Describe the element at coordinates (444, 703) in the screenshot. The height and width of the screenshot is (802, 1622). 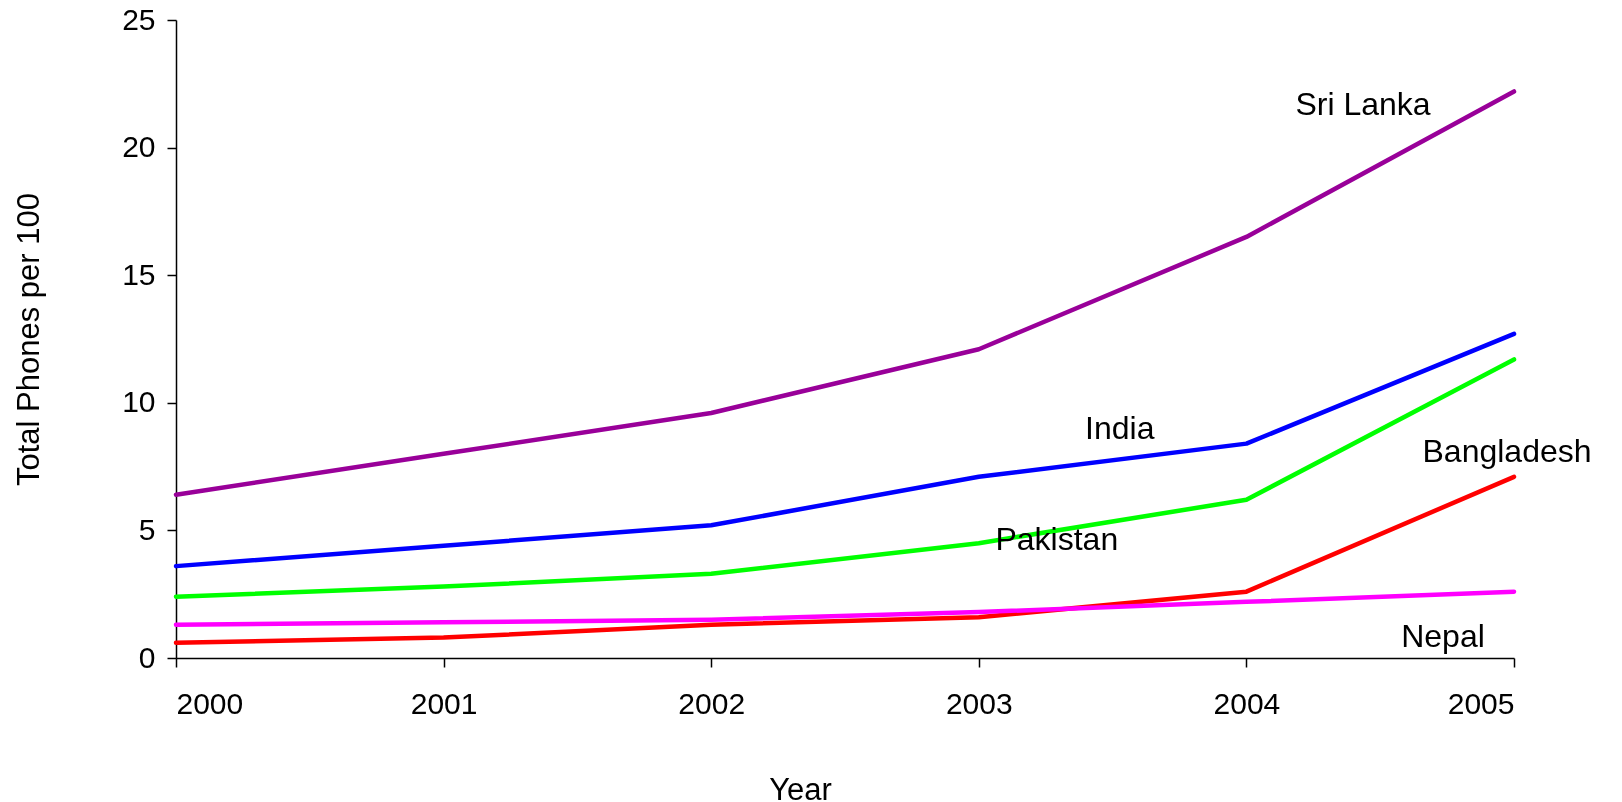
I see `x-tick-label: 2001` at that location.